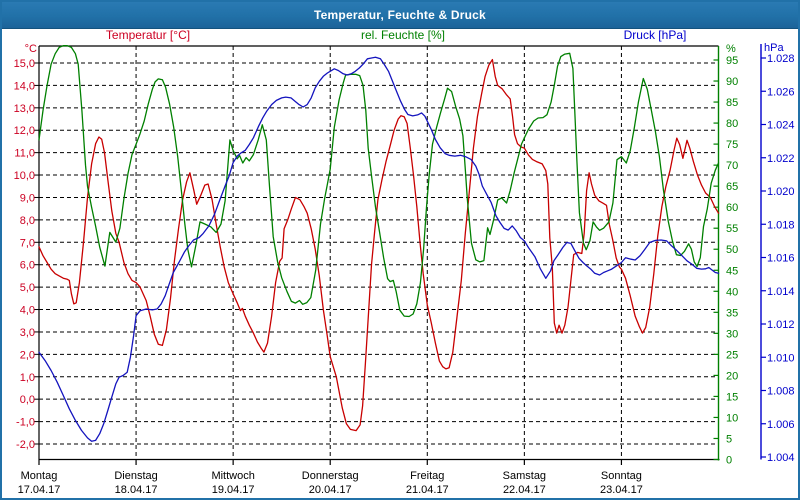 The image size is (800, 500). I want to click on humidity-tick-label: 15, so click(732, 397).